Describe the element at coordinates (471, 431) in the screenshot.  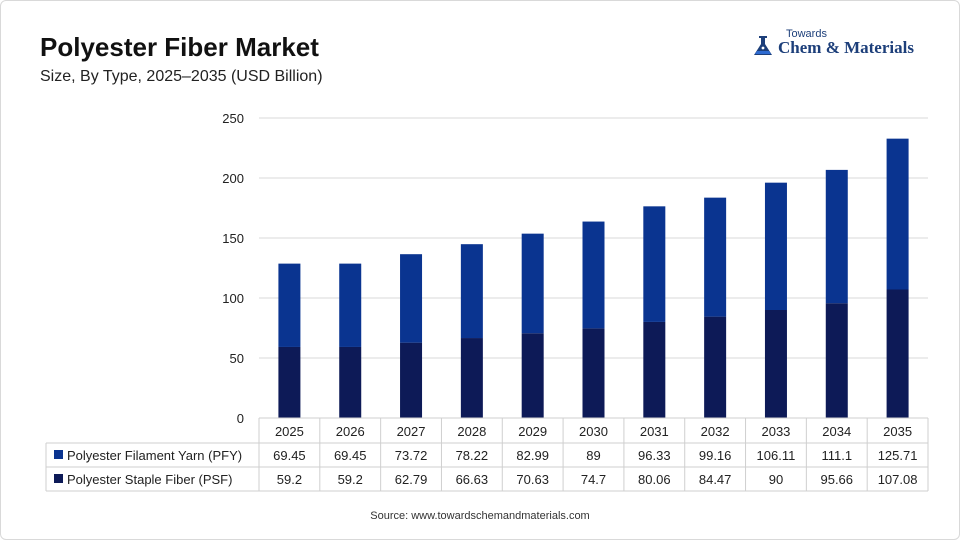
I see `x-tick-label: 2028` at that location.